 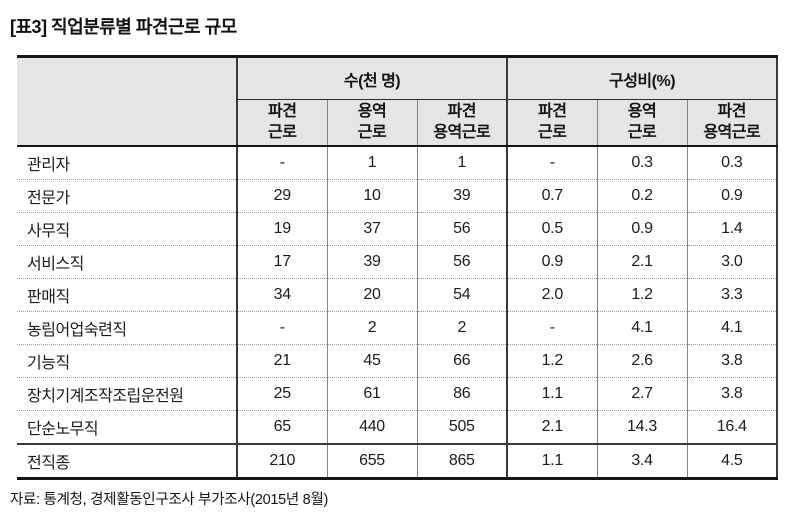 I want to click on table-row: 농림어업숙련직 -2 2-4.1 4.1, so click(x=398, y=328).